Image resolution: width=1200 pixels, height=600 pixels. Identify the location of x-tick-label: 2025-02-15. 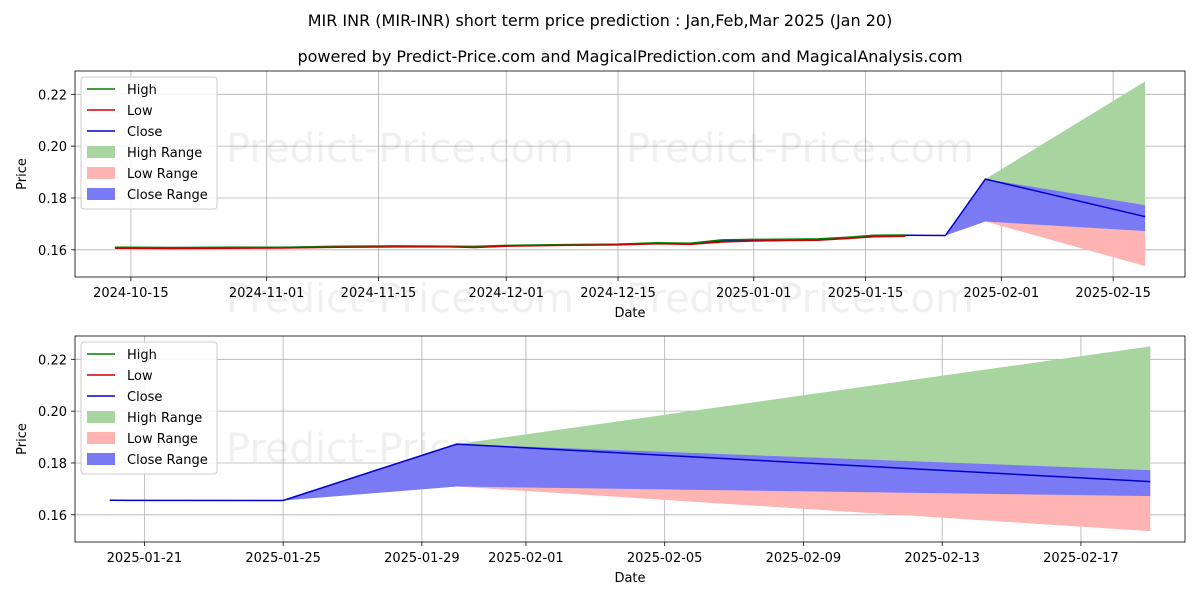
(1113, 293).